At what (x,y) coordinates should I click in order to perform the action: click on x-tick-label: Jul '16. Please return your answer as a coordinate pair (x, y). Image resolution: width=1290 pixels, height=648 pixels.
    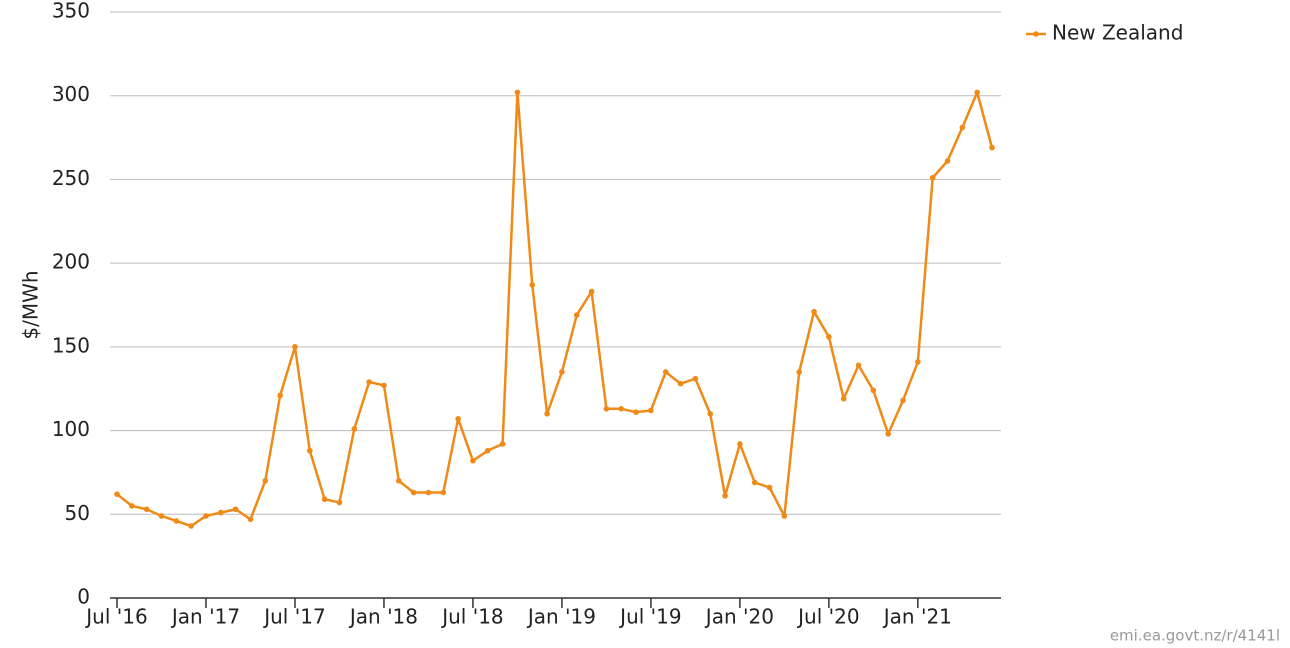
    Looking at the image, I should click on (115, 617).